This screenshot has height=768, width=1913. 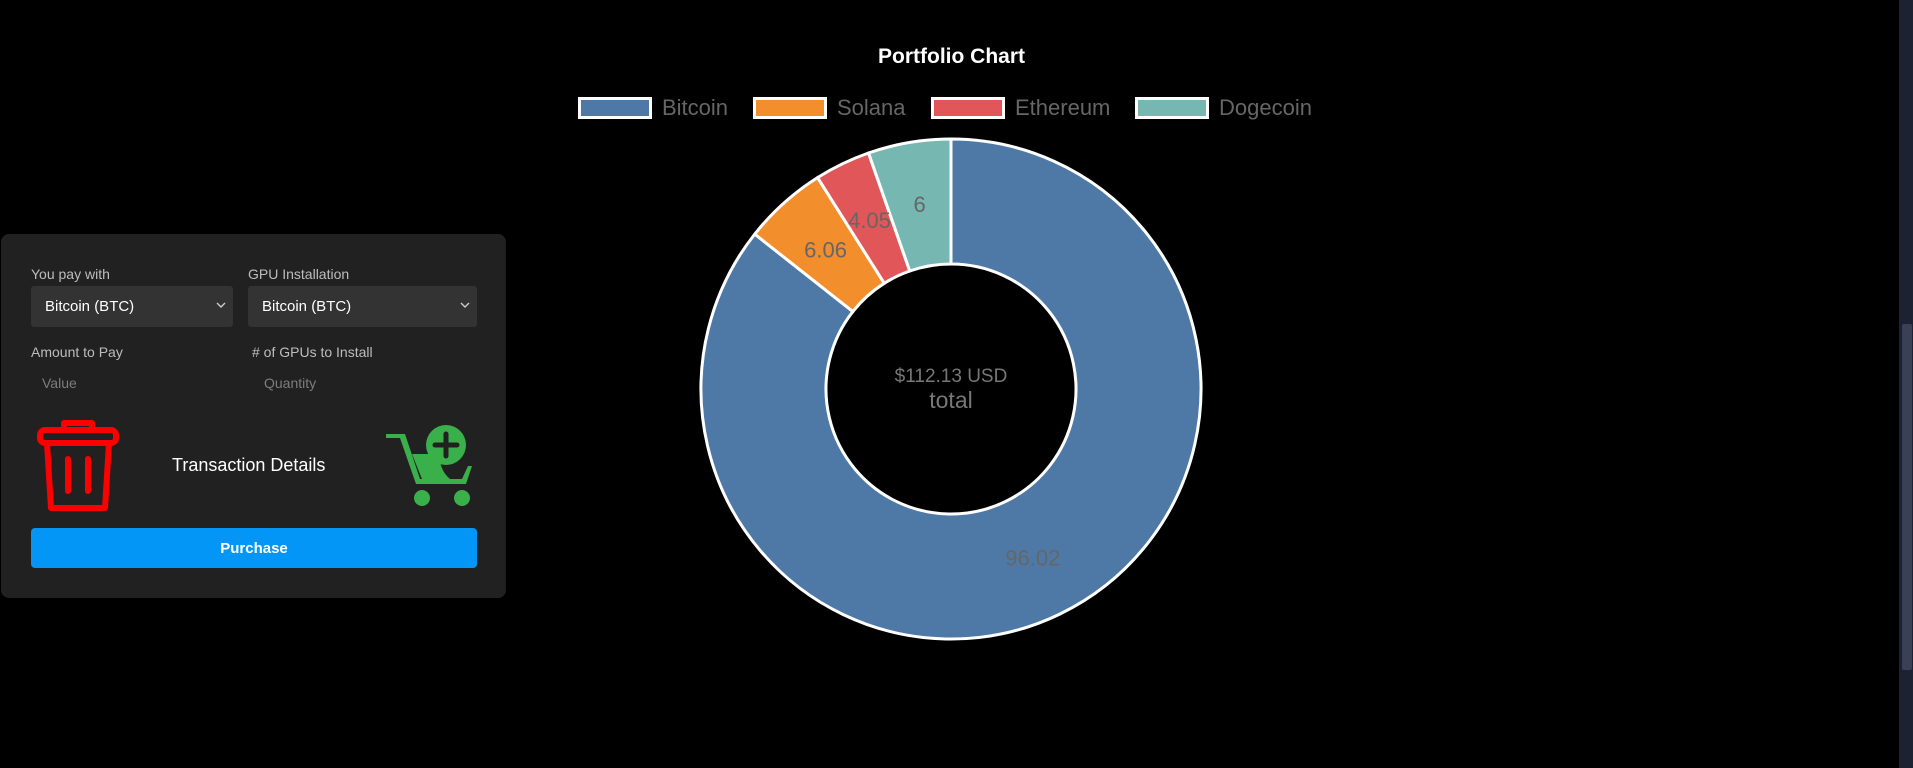 I want to click on pay-with-value: Bitcoin (BTC), so click(x=90, y=306).